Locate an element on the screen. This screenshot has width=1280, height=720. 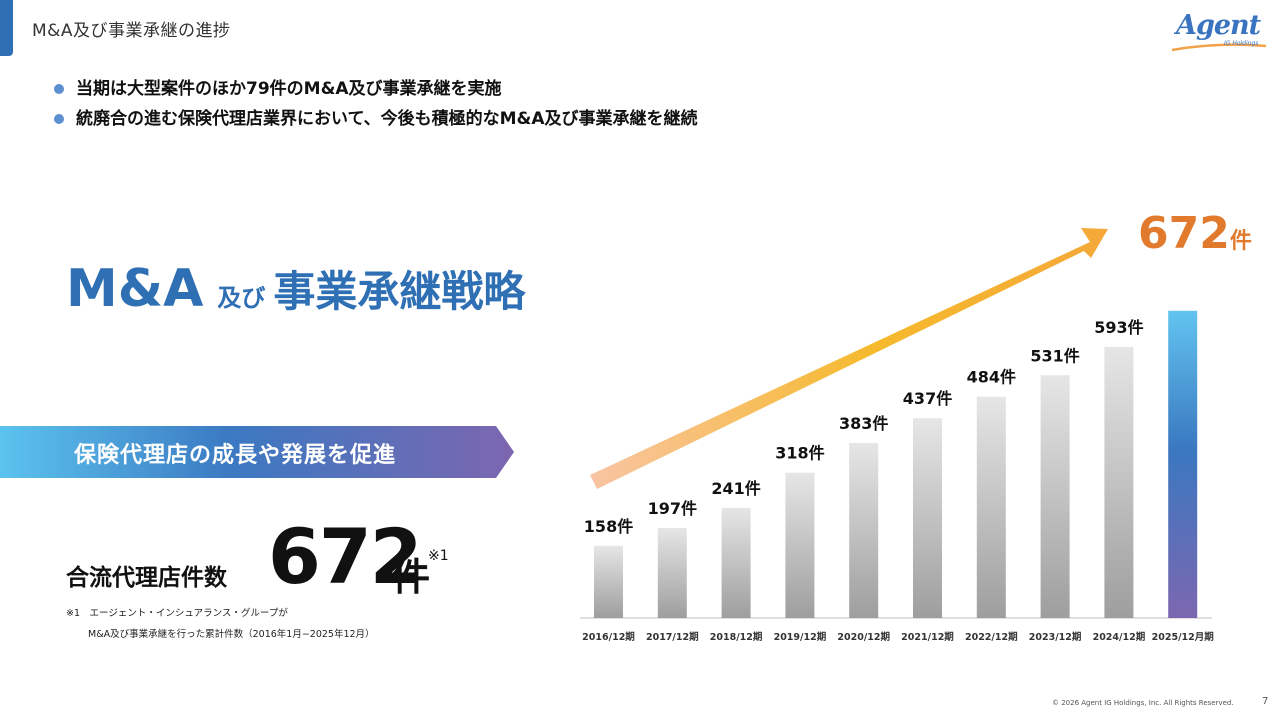
bullet-item: 当期は大型案件のほか79件のM&A及び事業承継を実施 is located at coordinates (376, 89).